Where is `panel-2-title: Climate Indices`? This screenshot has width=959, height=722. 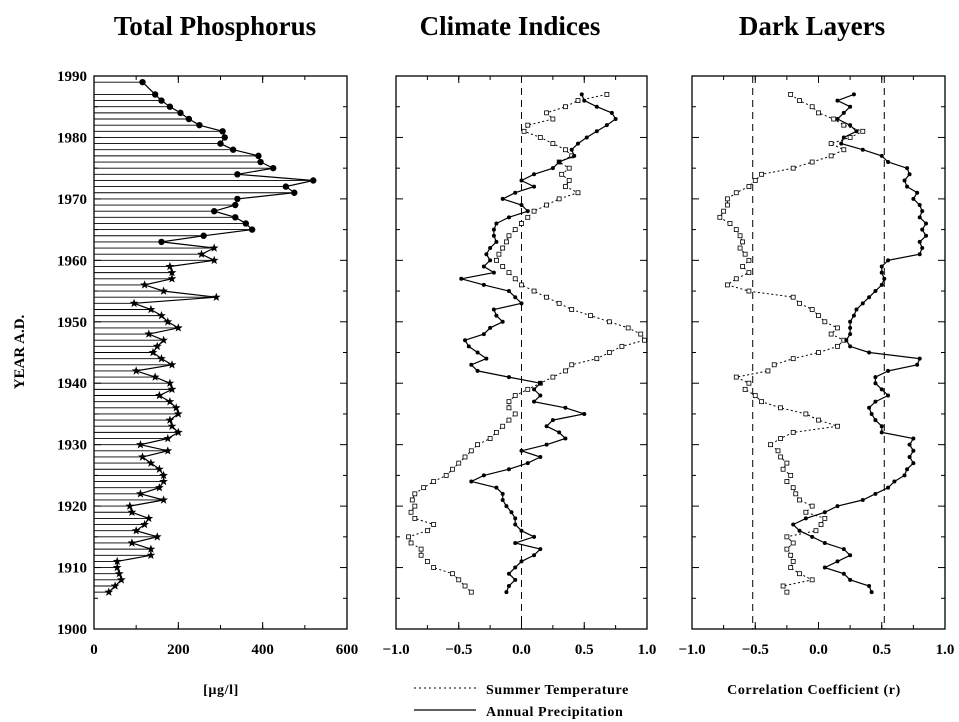
panel-2-title: Climate Indices is located at coordinates (510, 26).